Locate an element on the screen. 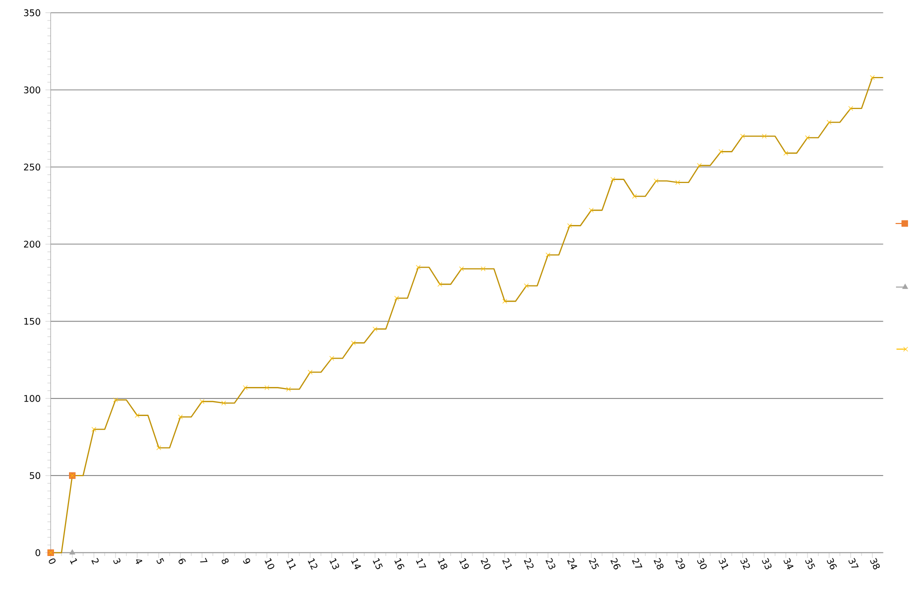  x-tick-label: 8 is located at coordinates (225, 561).